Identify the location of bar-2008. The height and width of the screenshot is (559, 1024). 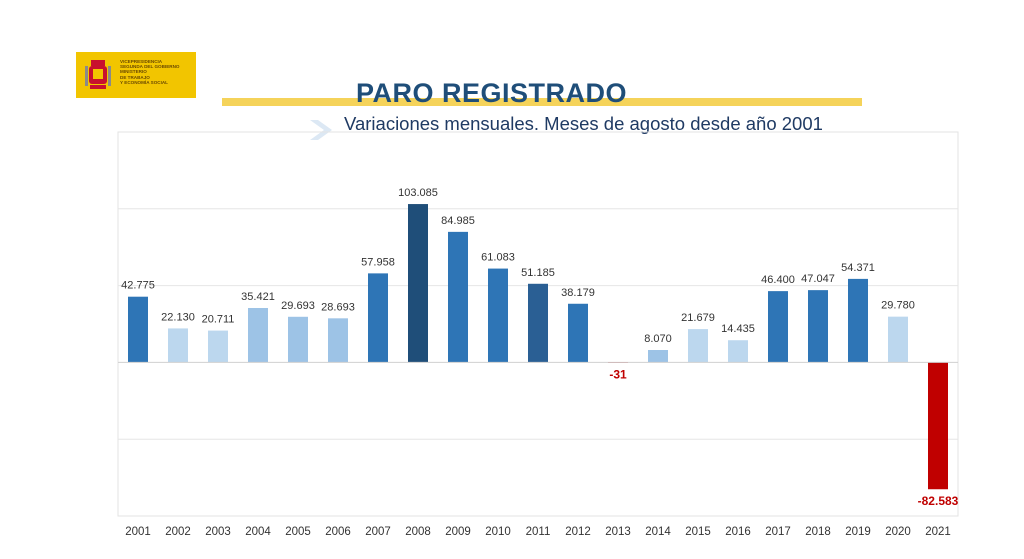
(418, 283).